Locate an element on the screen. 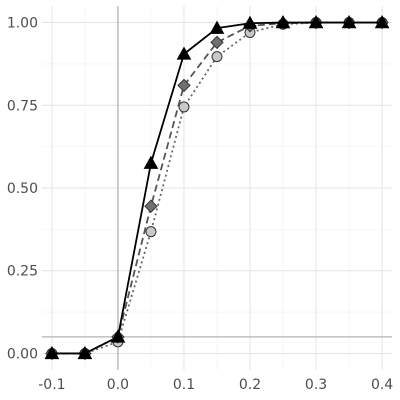  y-tick-label: 0.75 is located at coordinates (22, 106).